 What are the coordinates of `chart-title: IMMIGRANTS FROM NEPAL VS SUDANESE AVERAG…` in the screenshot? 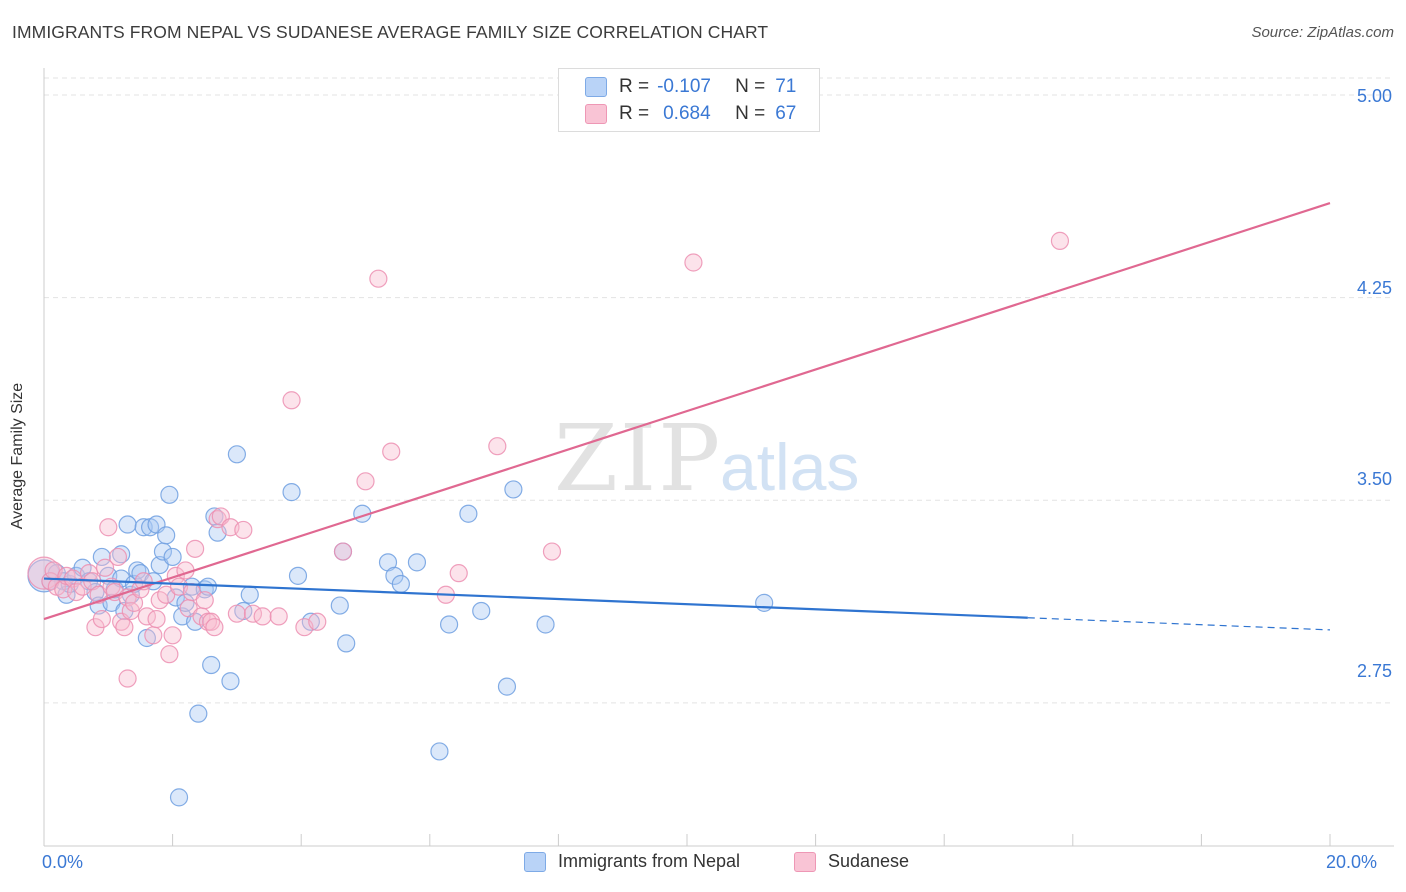 It's located at (390, 32).